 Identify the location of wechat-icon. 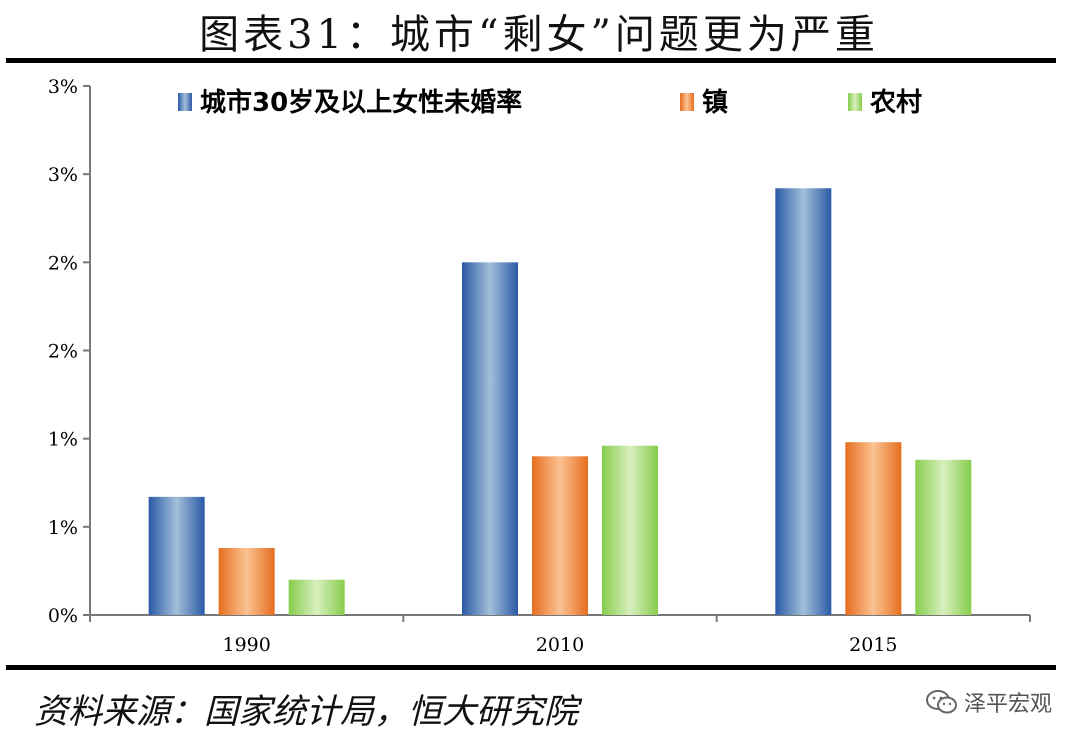
(941, 702).